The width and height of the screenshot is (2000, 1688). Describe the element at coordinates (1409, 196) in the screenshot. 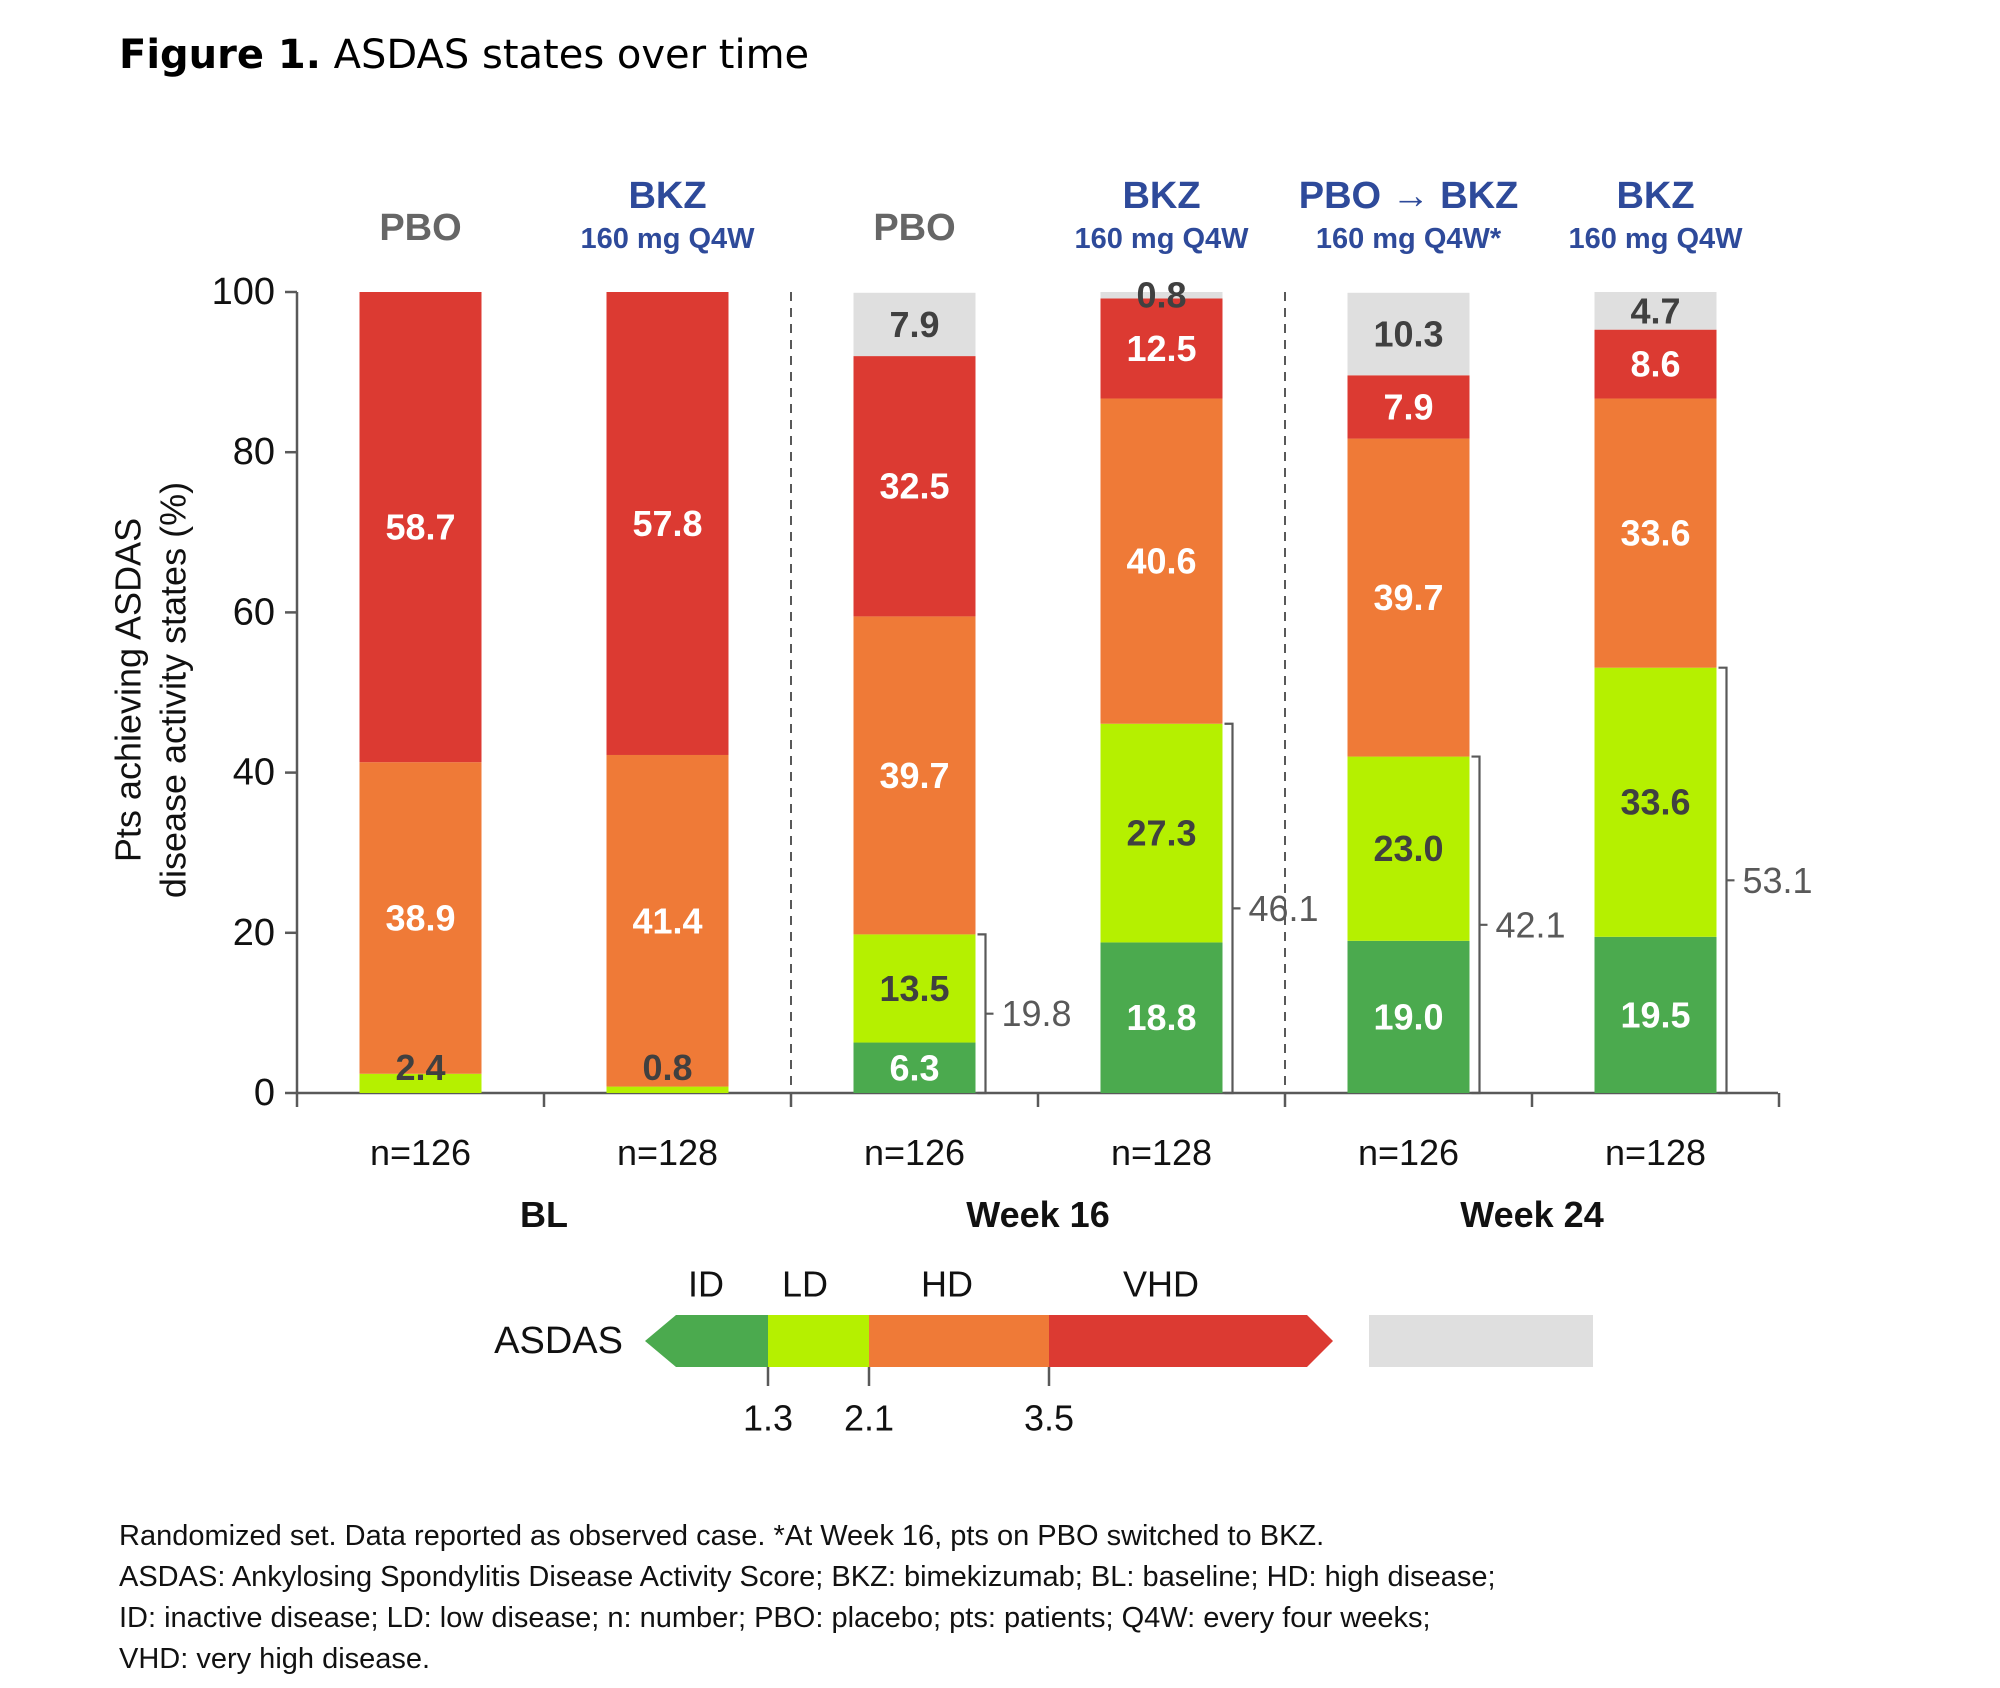

I see `bar-header: PBO → BKZ` at that location.